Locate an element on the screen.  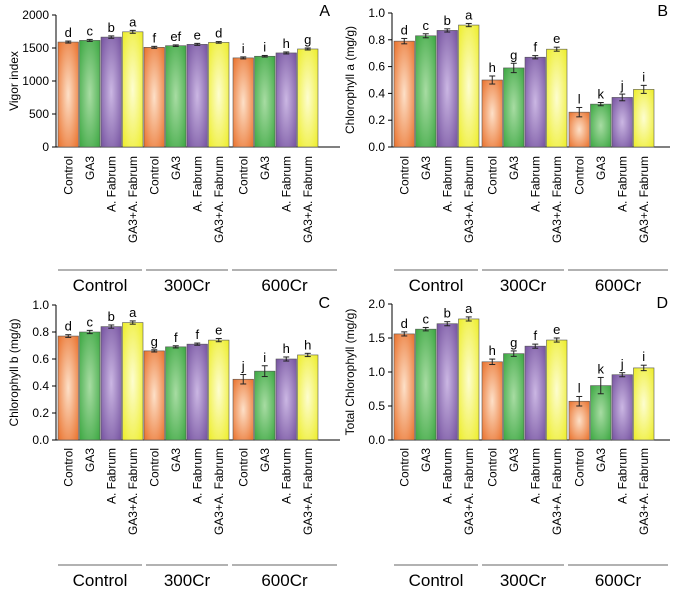
bar-b-300cr-a-fabrum is located at coordinates (535, 102).